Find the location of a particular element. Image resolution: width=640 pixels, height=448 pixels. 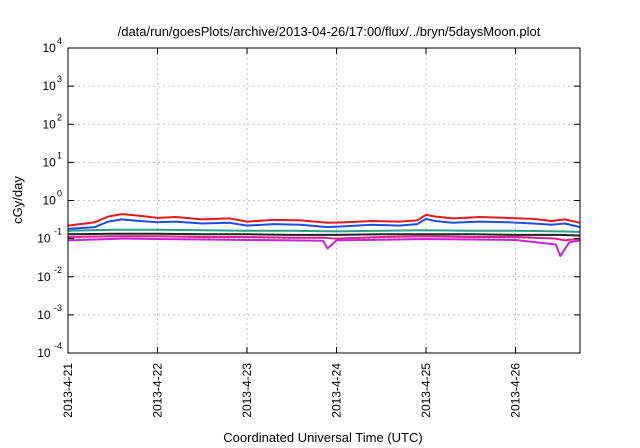

y-tick-exponent: 3 is located at coordinates (59, 79).